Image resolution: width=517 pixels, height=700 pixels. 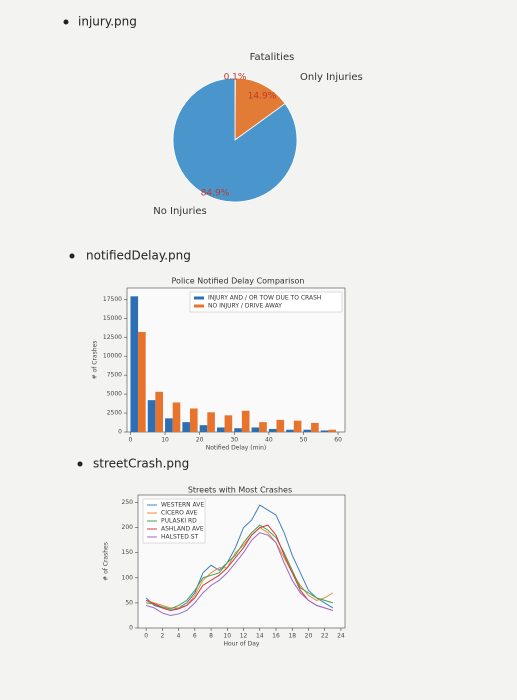 I want to click on legend-label: HALSTED ST, so click(x=180, y=537).